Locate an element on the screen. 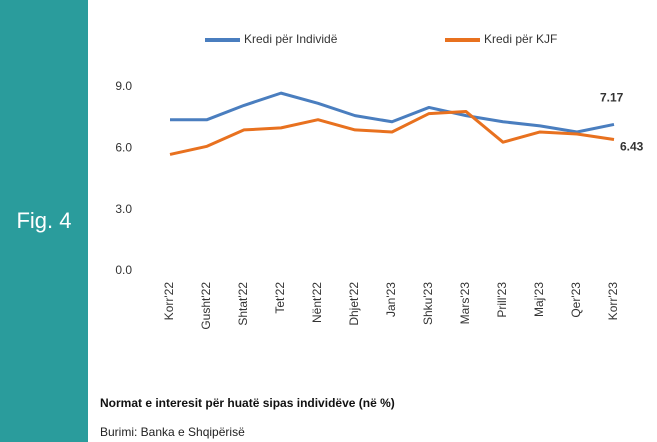 This screenshot has width=657, height=442. data-label: 7.17 is located at coordinates (612, 98).